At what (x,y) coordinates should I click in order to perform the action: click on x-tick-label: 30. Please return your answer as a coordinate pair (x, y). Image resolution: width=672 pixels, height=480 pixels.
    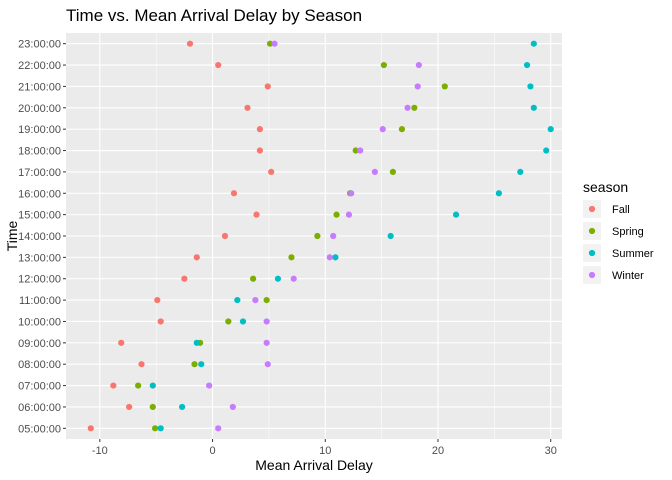
    Looking at the image, I should click on (551, 451).